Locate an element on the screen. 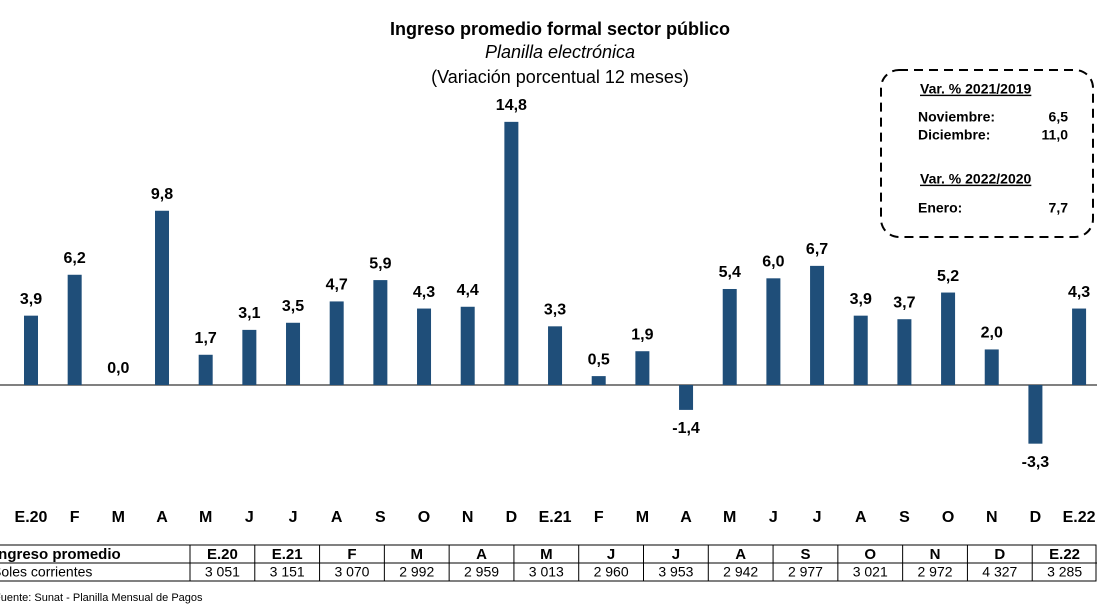 This screenshot has width=1097, height=605. table-header: N is located at coordinates (935, 554).